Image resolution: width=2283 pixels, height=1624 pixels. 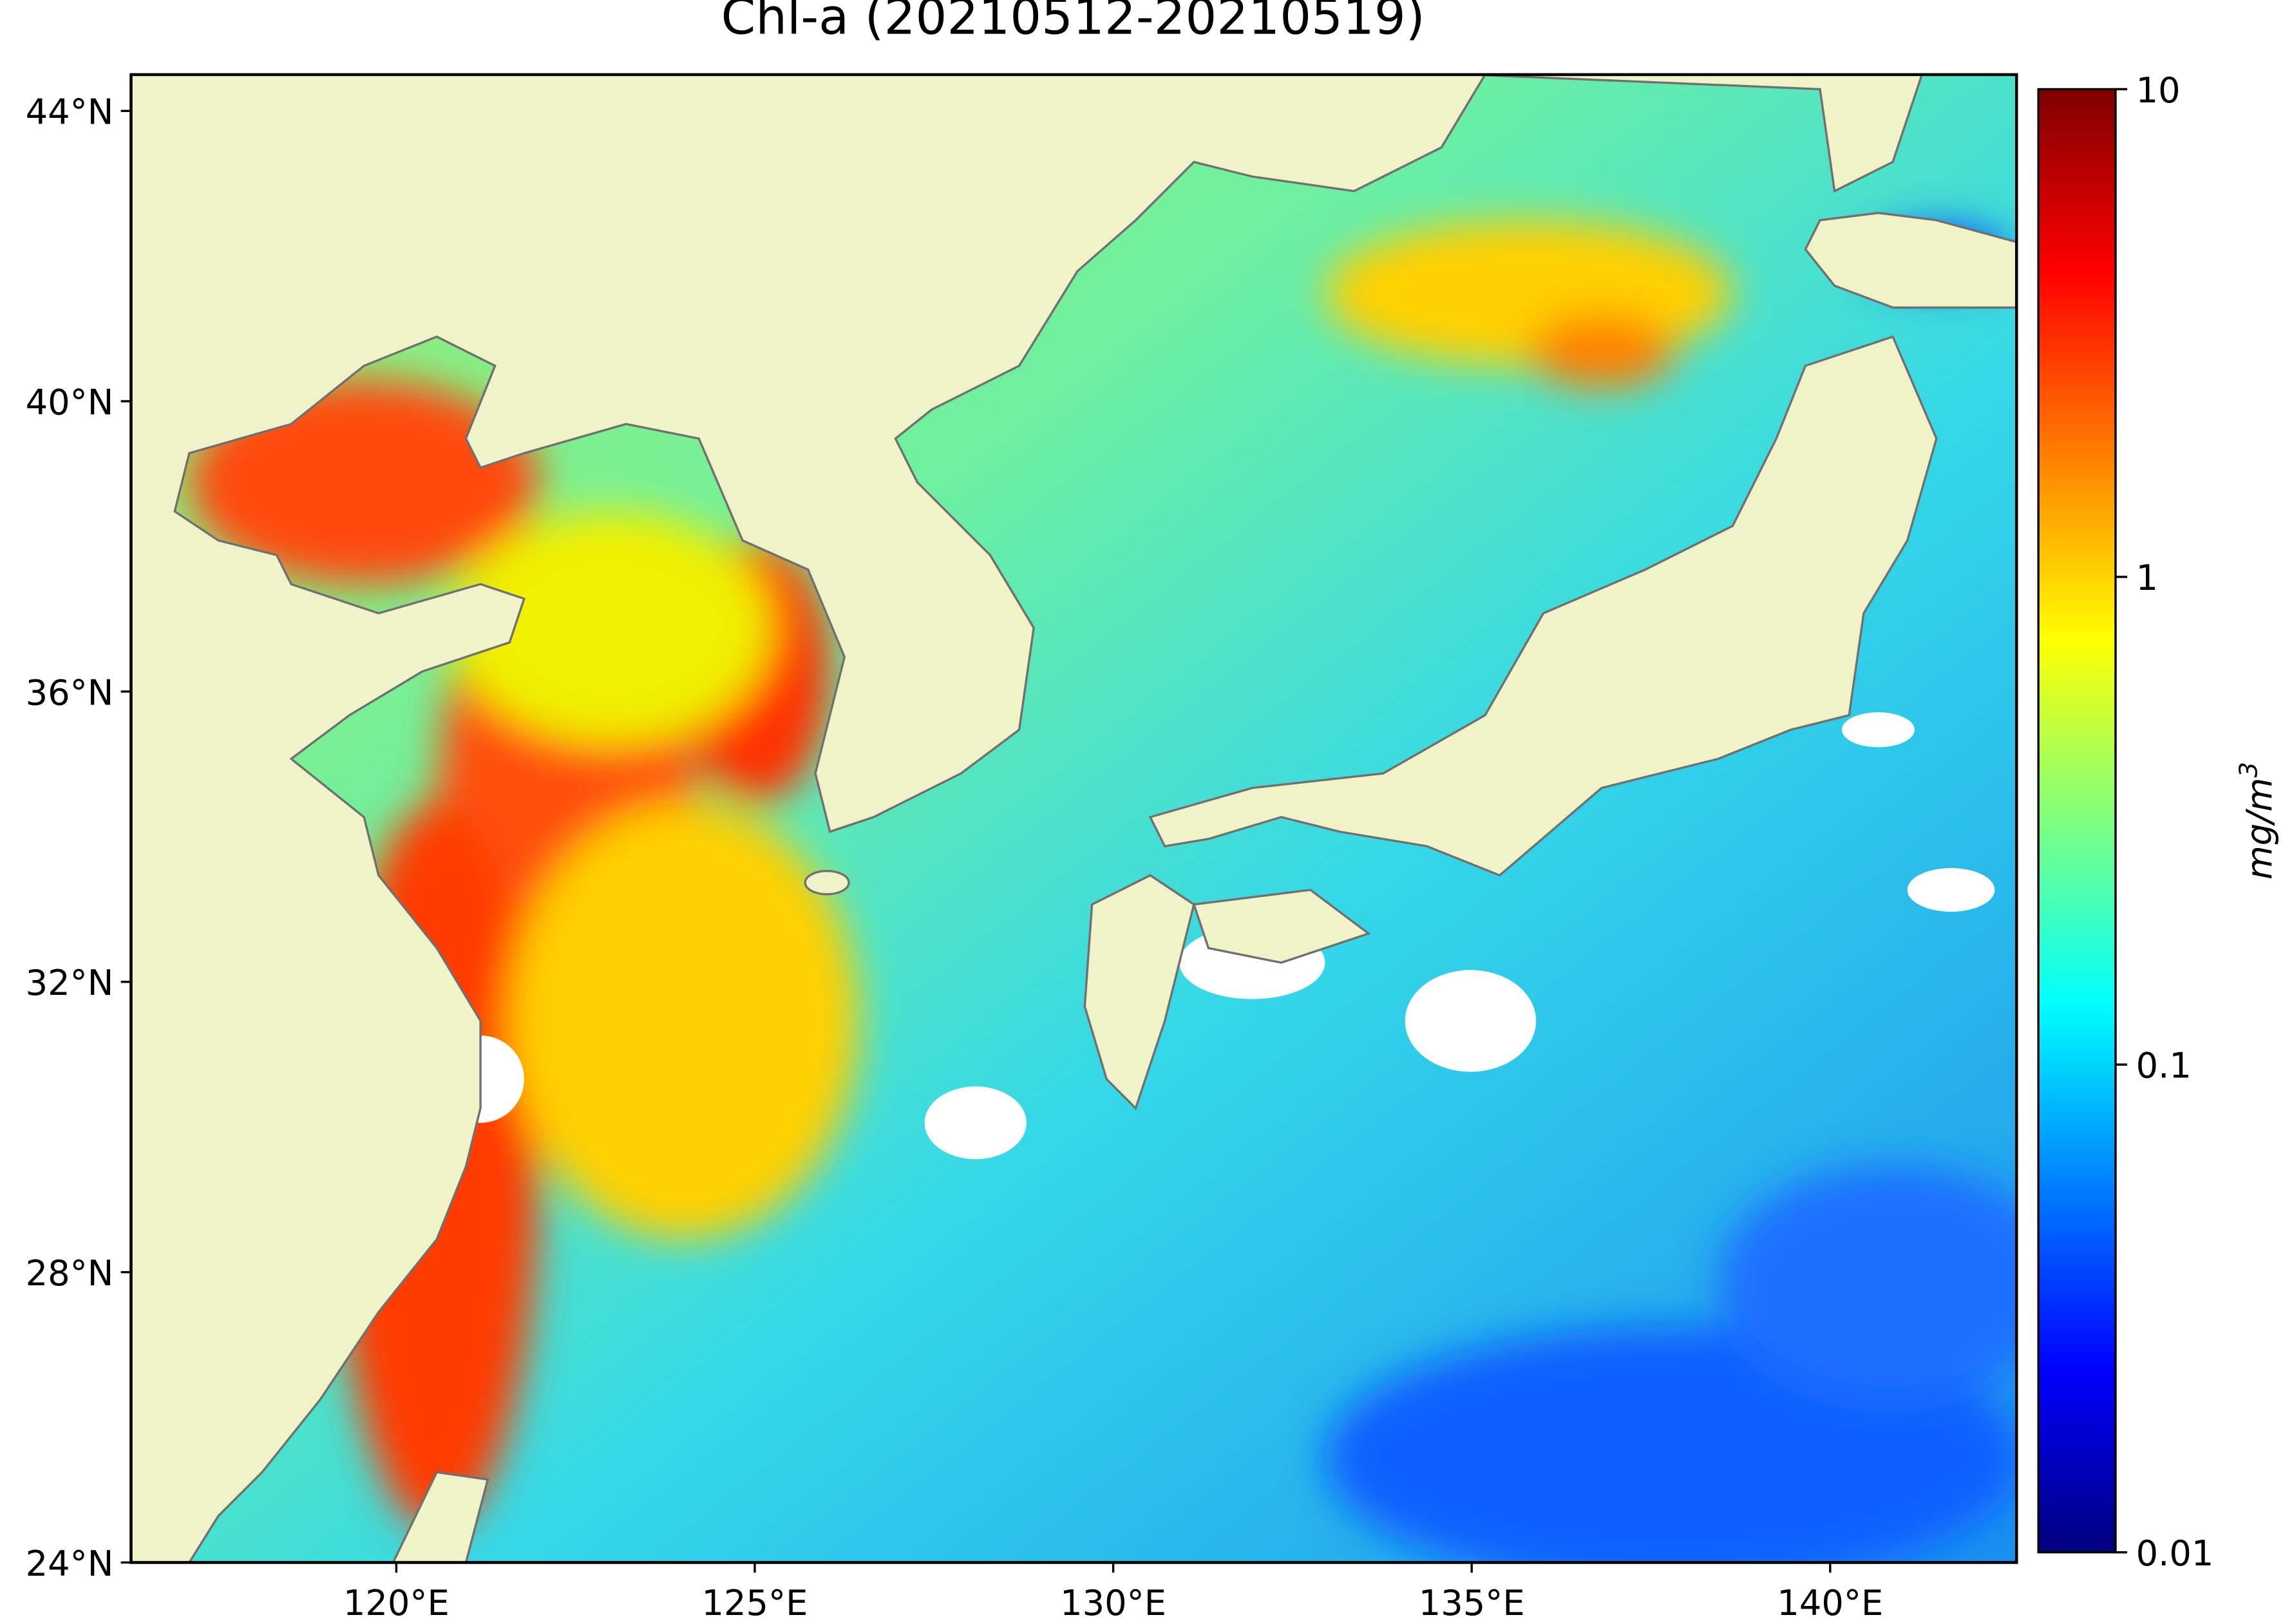 What do you see at coordinates (70, 692) in the screenshot?
I see `y-tick-label: 36°N` at bounding box center [70, 692].